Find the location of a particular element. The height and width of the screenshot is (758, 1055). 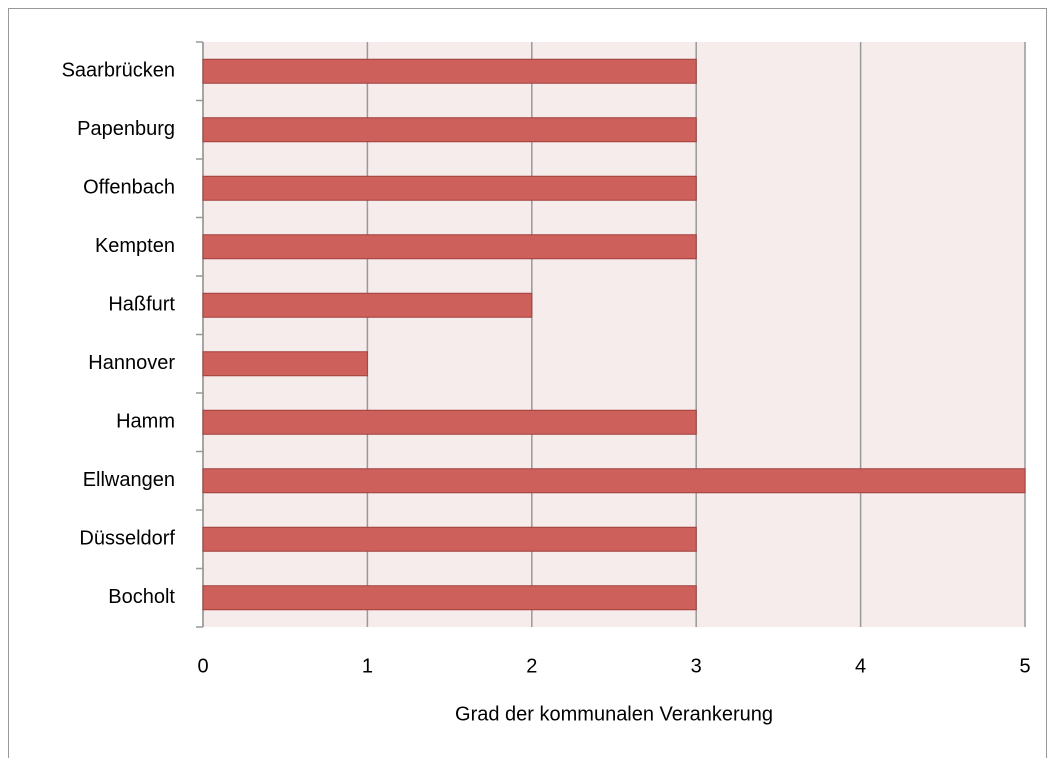

x-tick-label: 4 is located at coordinates (860, 666).